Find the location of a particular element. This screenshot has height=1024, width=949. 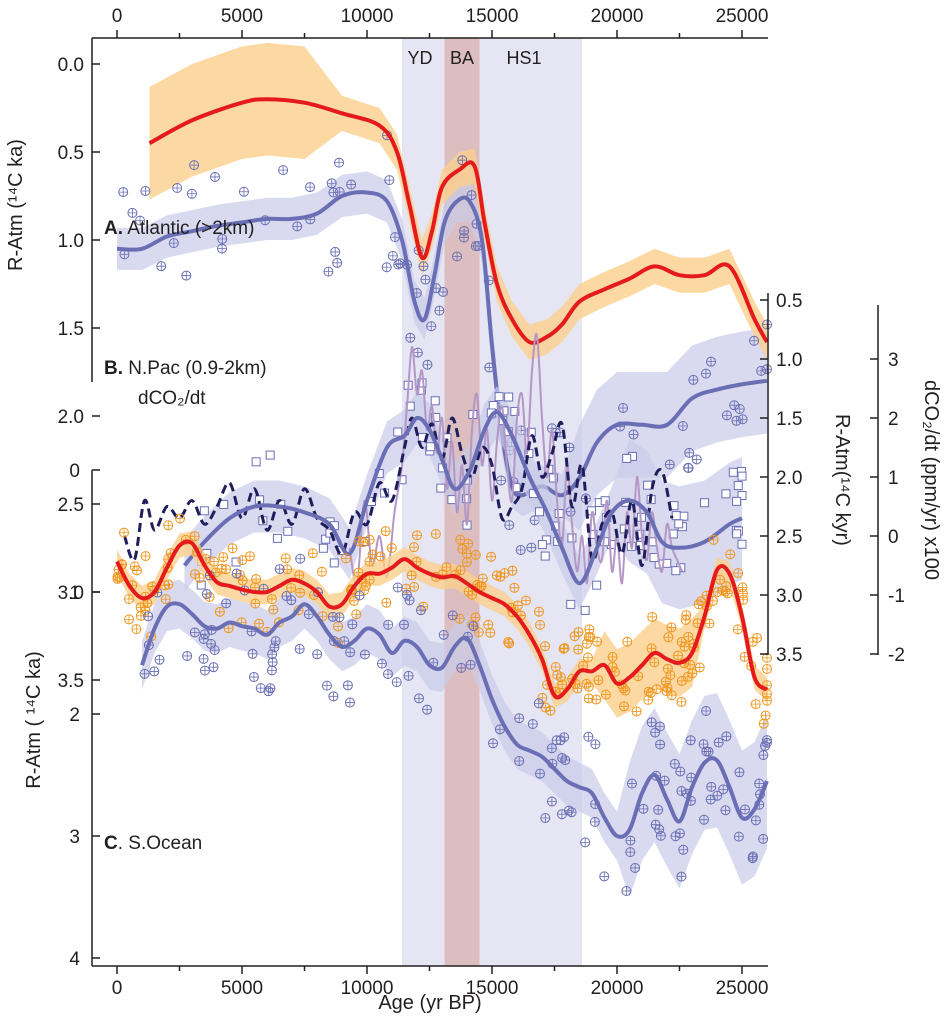

top-age-tick-label: 5000 is located at coordinates (242, 16).